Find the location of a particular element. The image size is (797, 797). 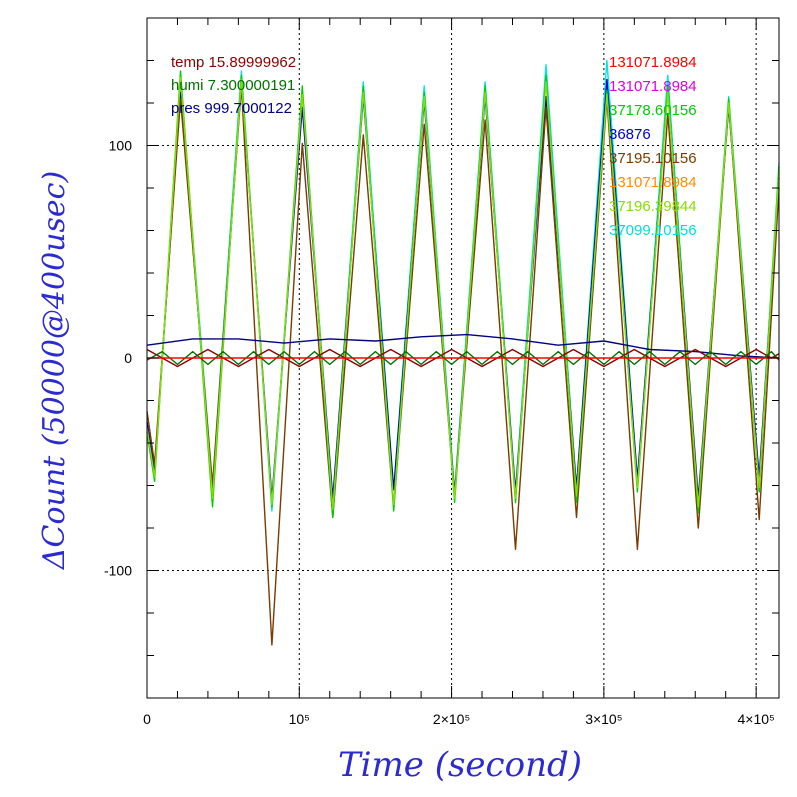

legend-left-entry-1: humi 7.300000191 is located at coordinates (233, 85).